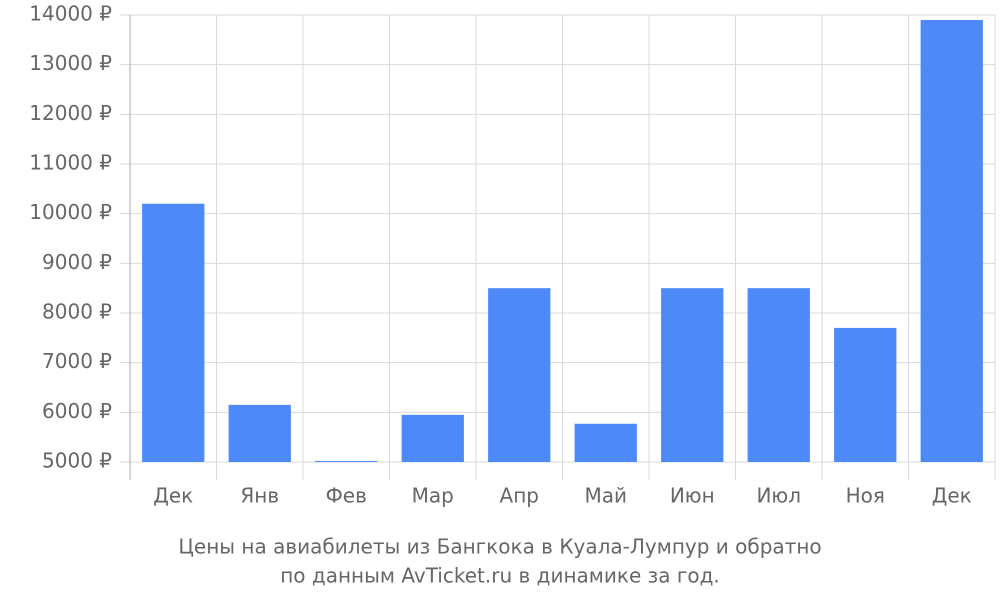  What do you see at coordinates (77, 312) in the screenshot?
I see `y-tick-label: 8000 ₽` at bounding box center [77, 312].